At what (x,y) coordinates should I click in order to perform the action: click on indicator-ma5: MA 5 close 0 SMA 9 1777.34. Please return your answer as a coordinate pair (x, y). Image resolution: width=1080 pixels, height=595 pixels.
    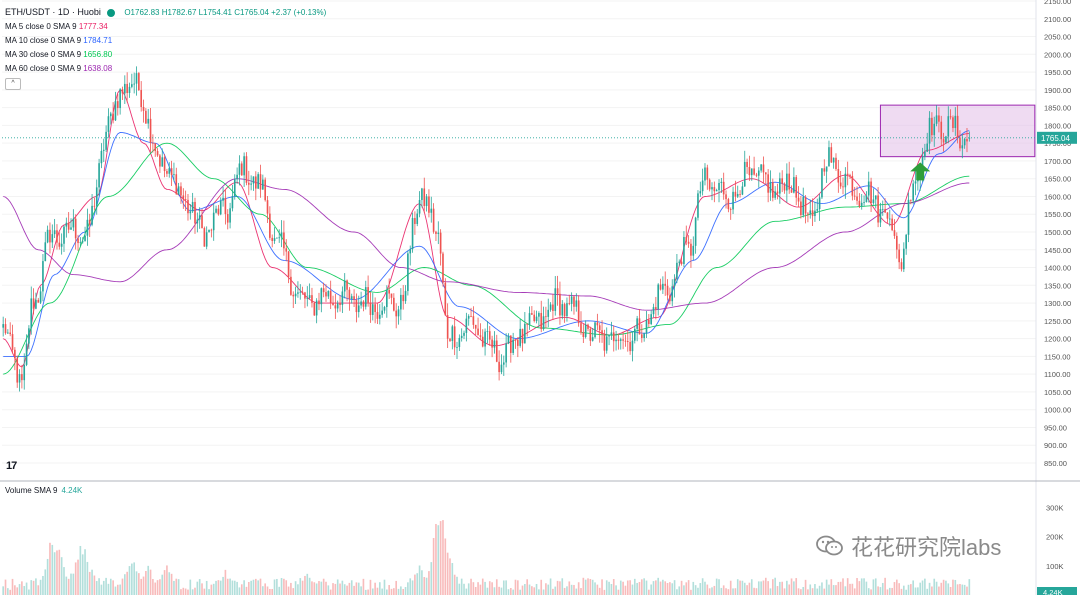
    Looking at the image, I should click on (165, 27).